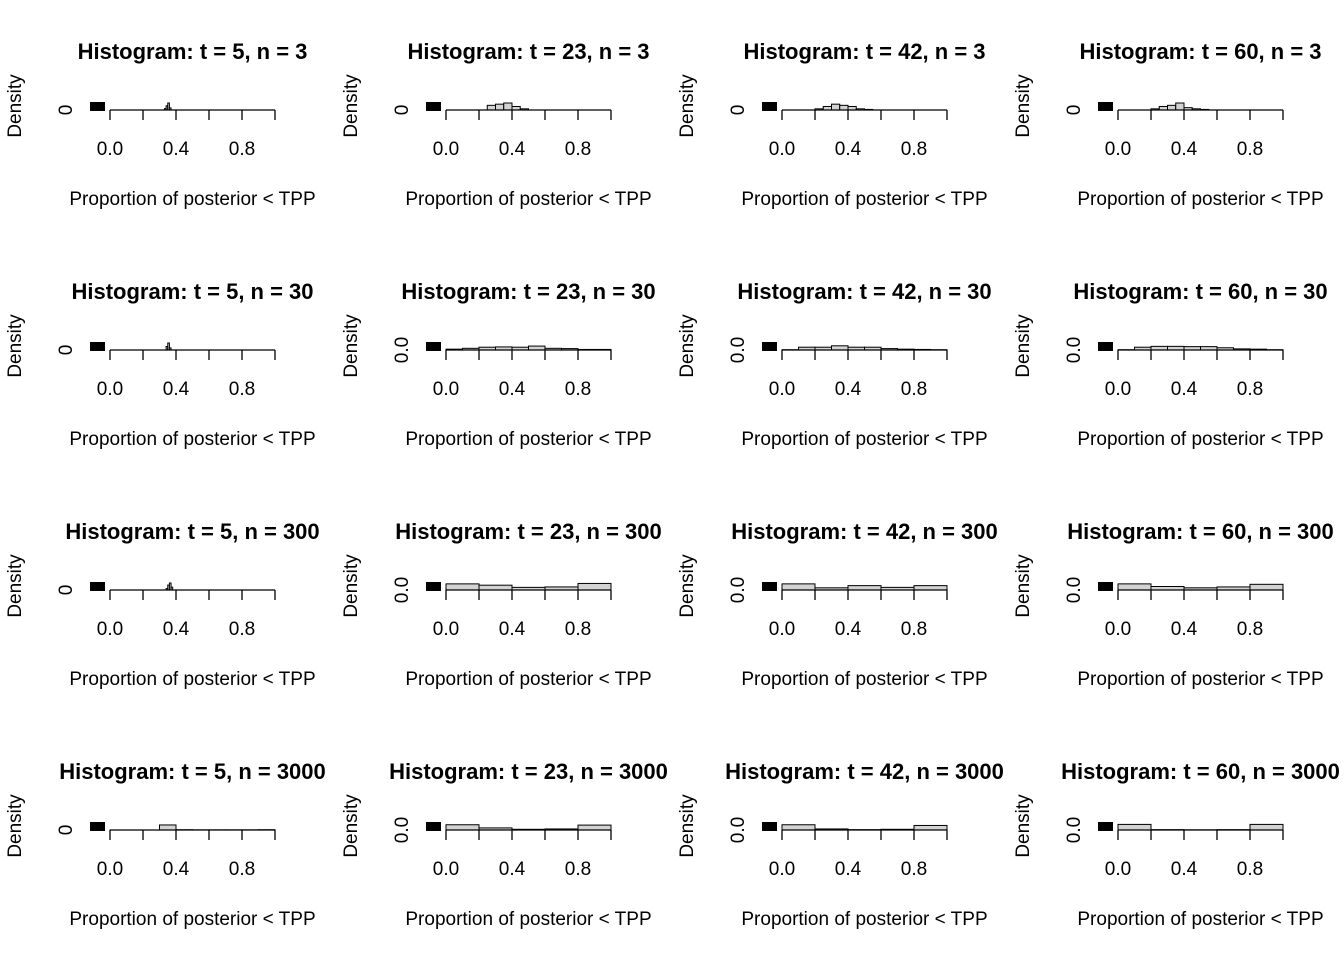 The height and width of the screenshot is (960, 1344). I want to click on chart-title: Histogram: t = 60, n = 30, so click(1200, 291).